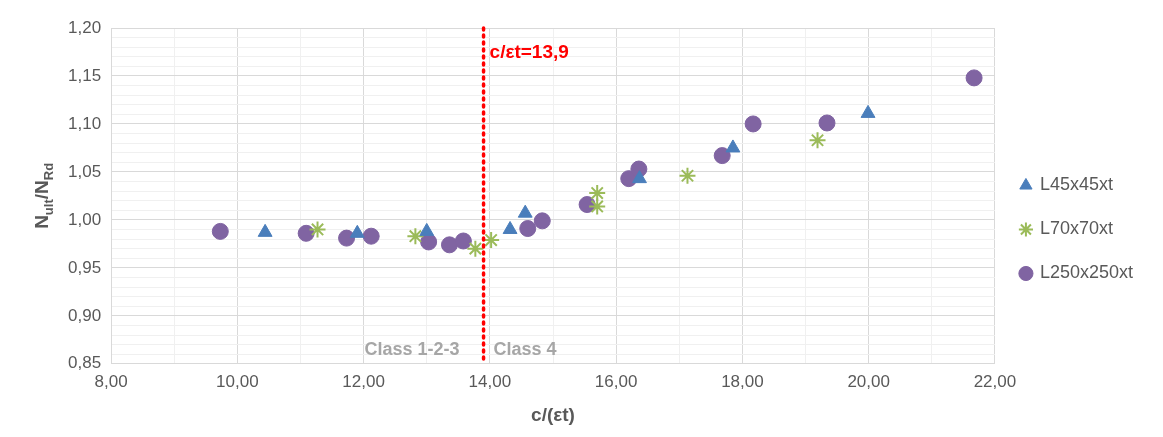 Image resolution: width=1163 pixels, height=437 pixels. I want to click on x-tick-label: 8,00, so click(111, 381).